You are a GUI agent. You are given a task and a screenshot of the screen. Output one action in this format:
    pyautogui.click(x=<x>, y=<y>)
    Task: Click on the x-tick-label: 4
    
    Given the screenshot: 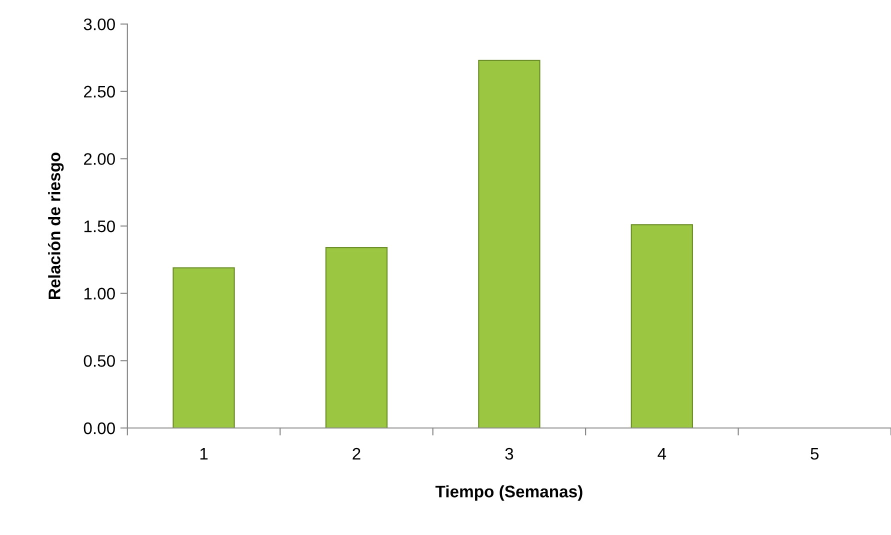 What is the action you would take?
    pyautogui.click(x=662, y=454)
    